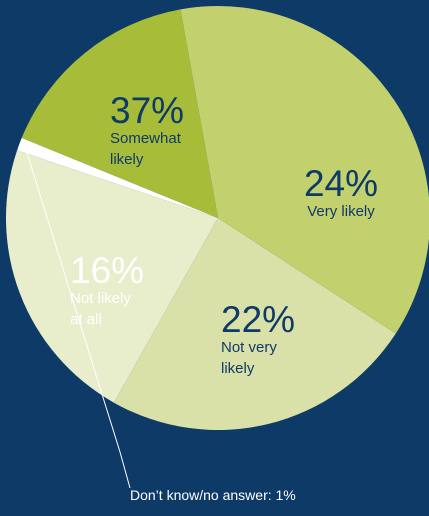 This screenshot has height=516, width=429. What do you see at coordinates (118, 177) in the screenshot?
I see `pie-slice` at bounding box center [118, 177].